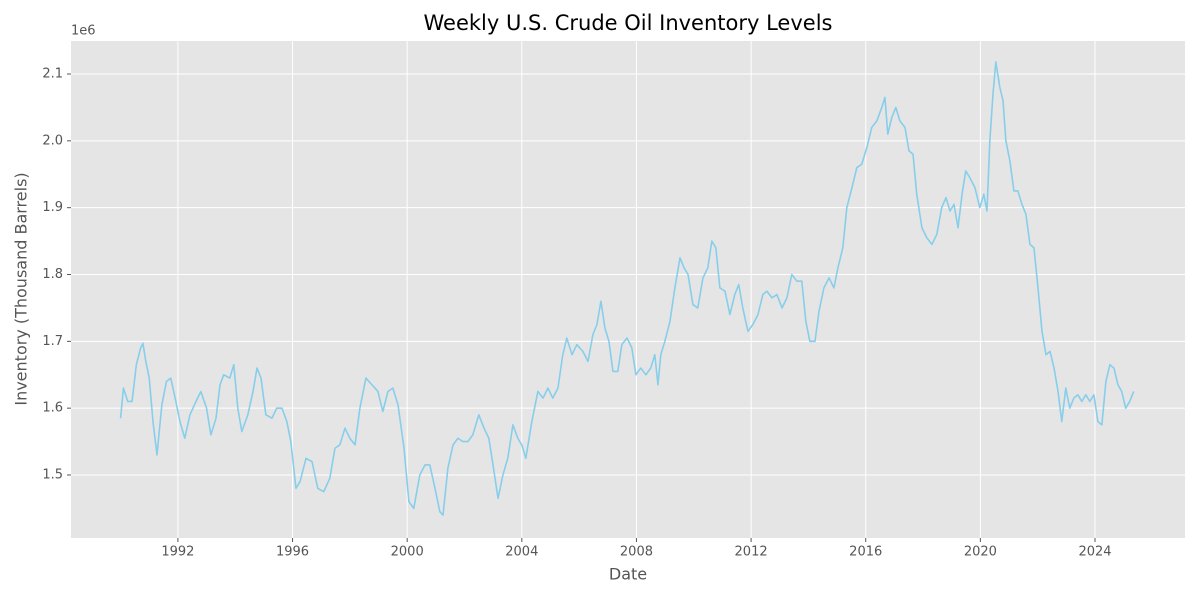 Image resolution: width=1200 pixels, height=600 pixels. What do you see at coordinates (83, 31) in the screenshot?
I see `y-offset-label: 1e6` at bounding box center [83, 31].